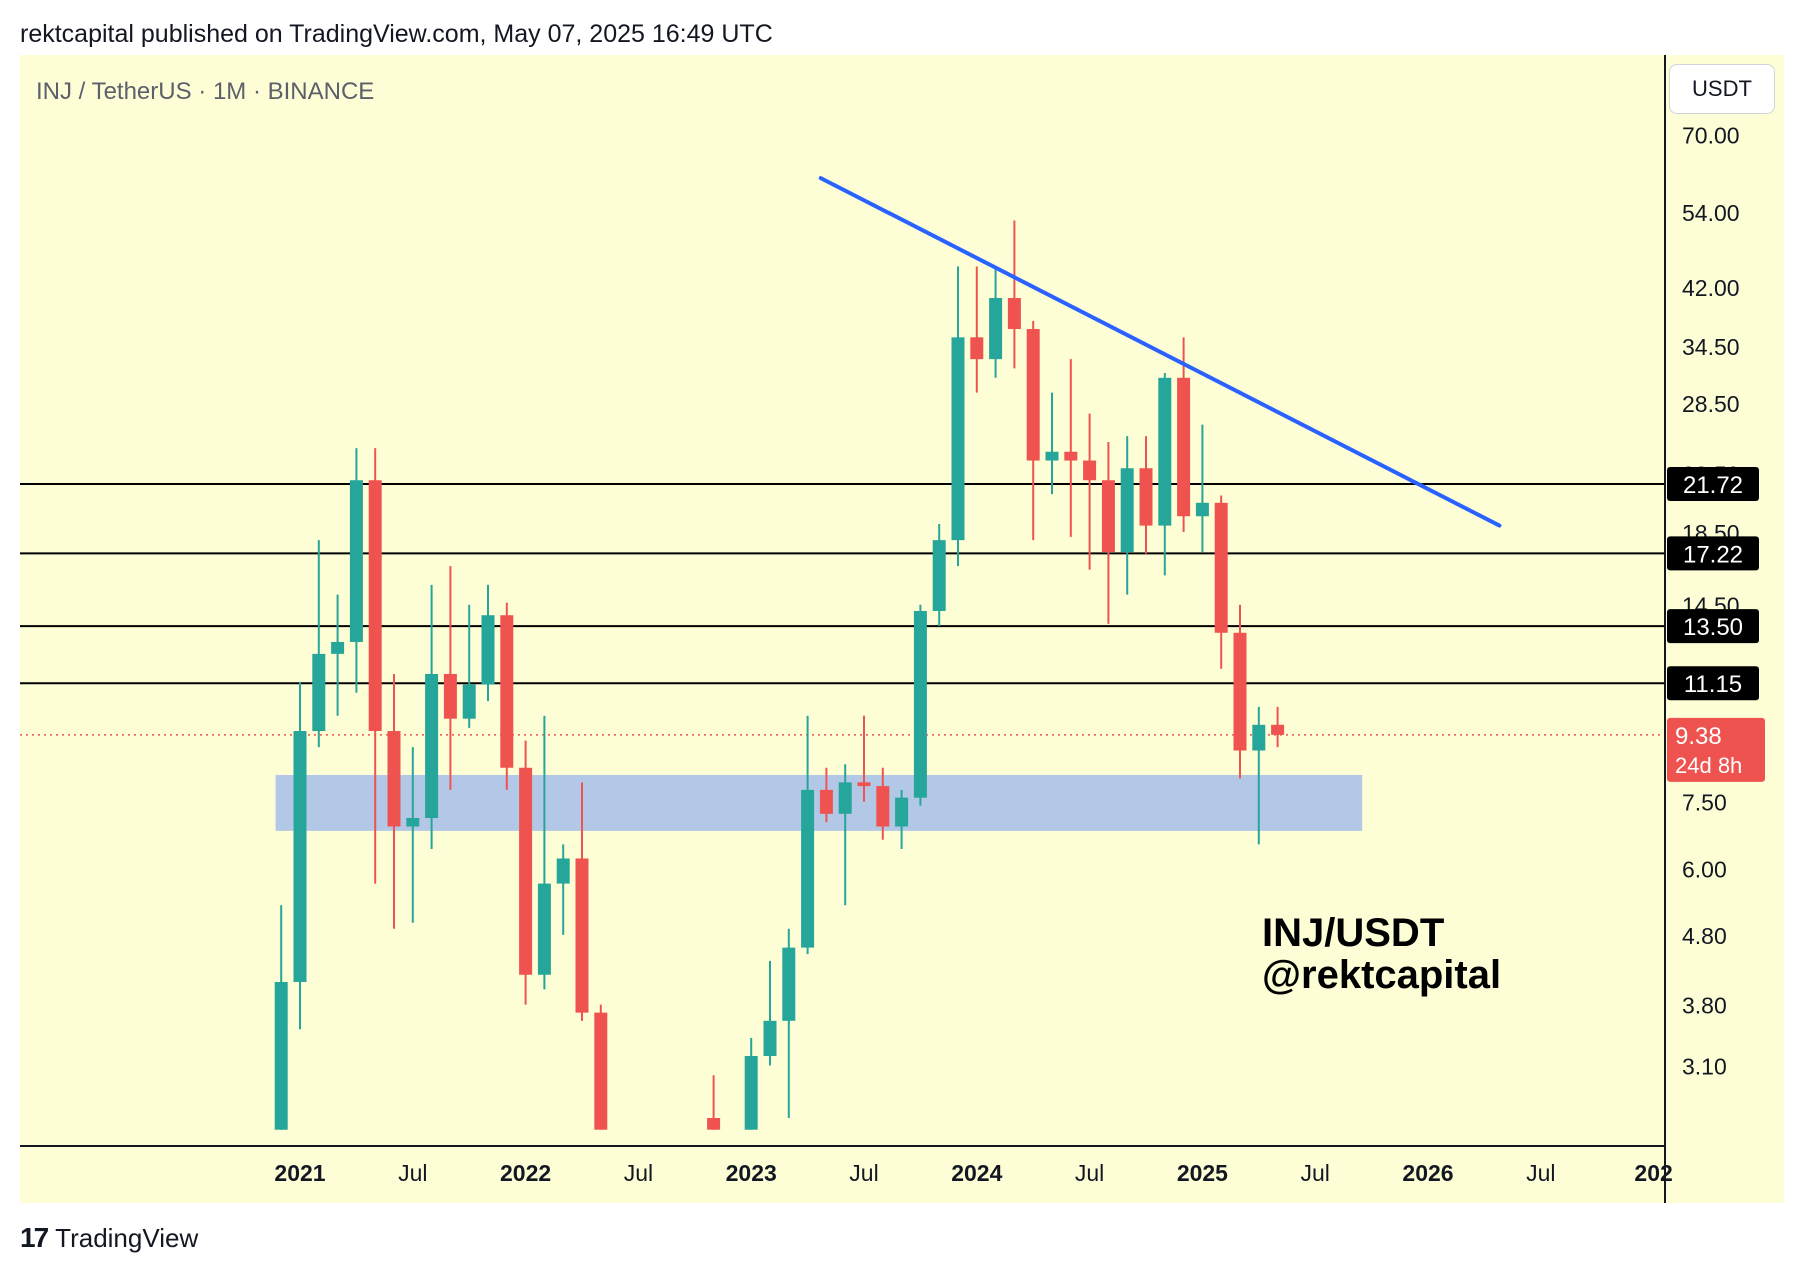 Image resolution: width=1794 pixels, height=1266 pixels. I want to click on chart-watermark: INJ/USDT @rektcapital, so click(1381, 954).